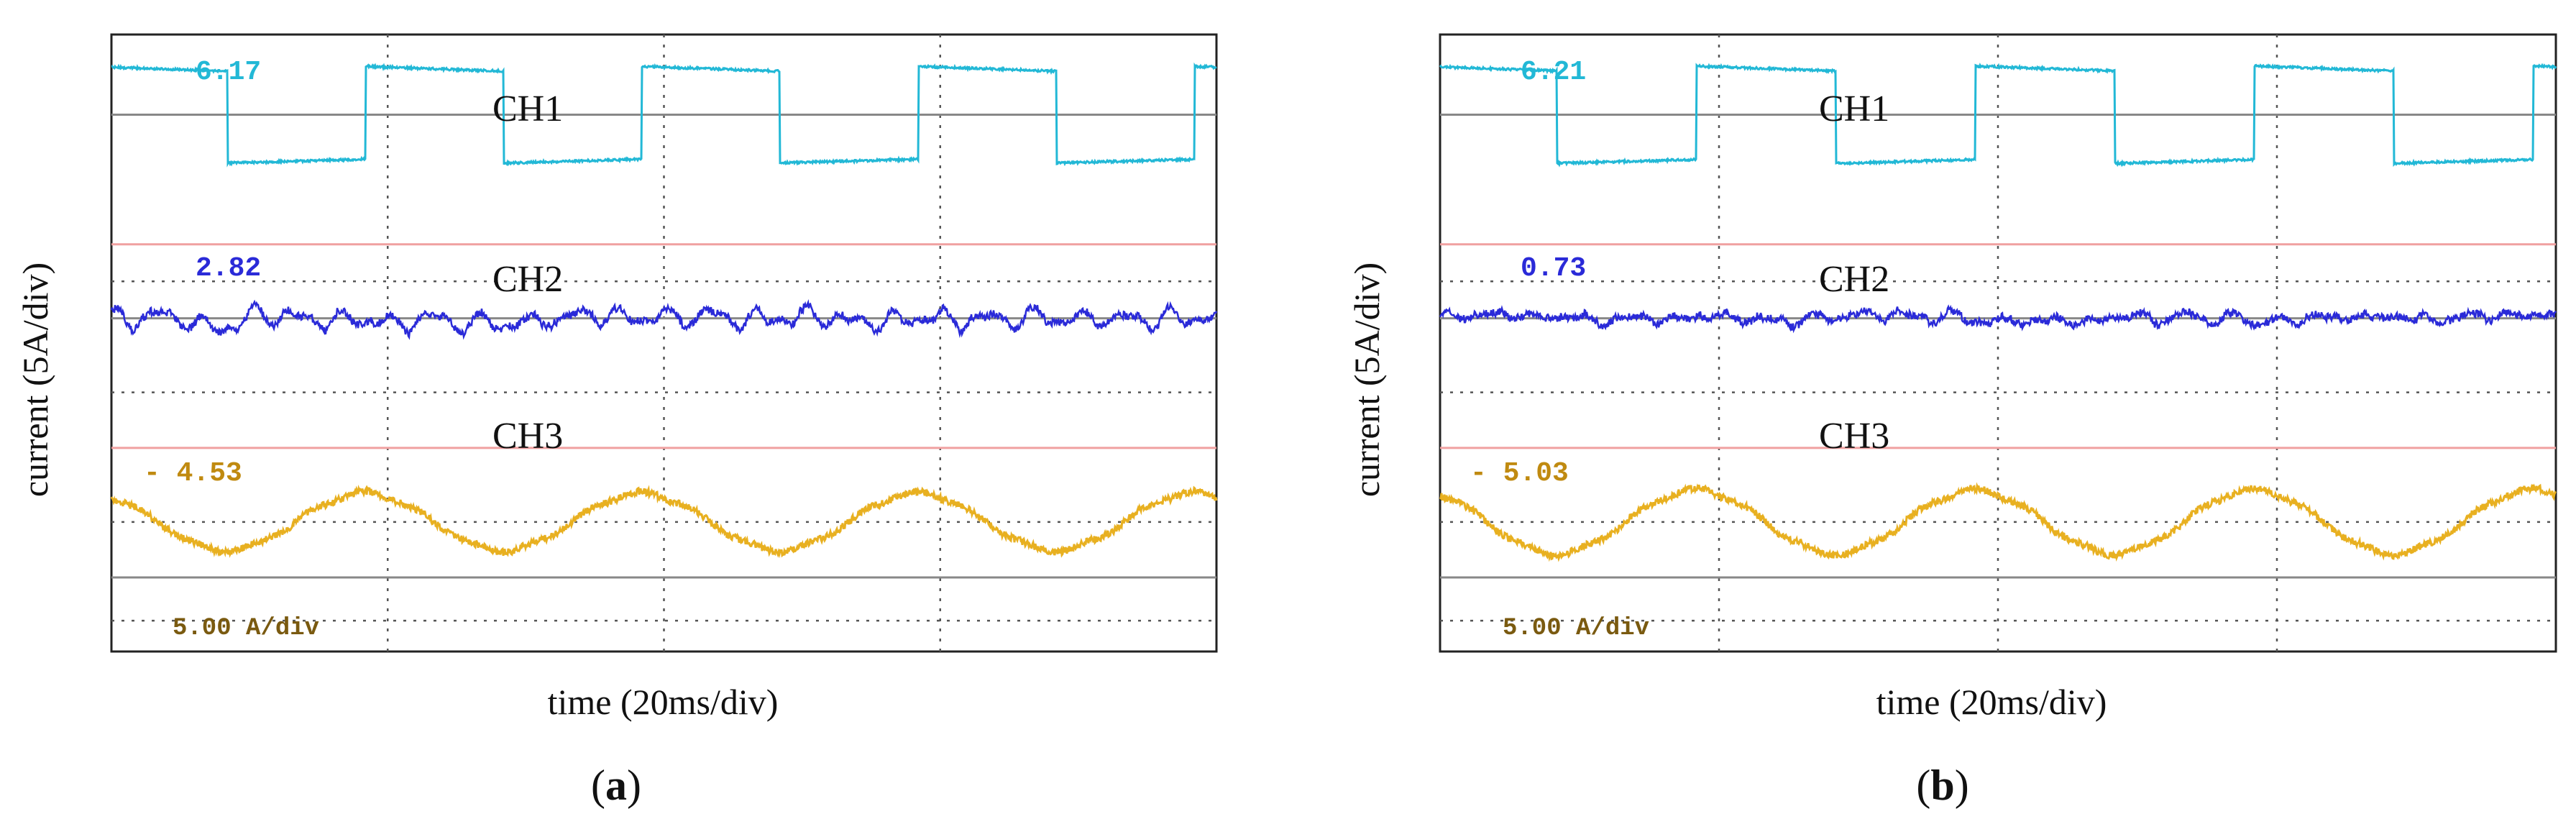 The width and height of the screenshot is (2576, 832). Describe the element at coordinates (1998, 319) in the screenshot. I see `panel-b-ch2-trace` at that location.